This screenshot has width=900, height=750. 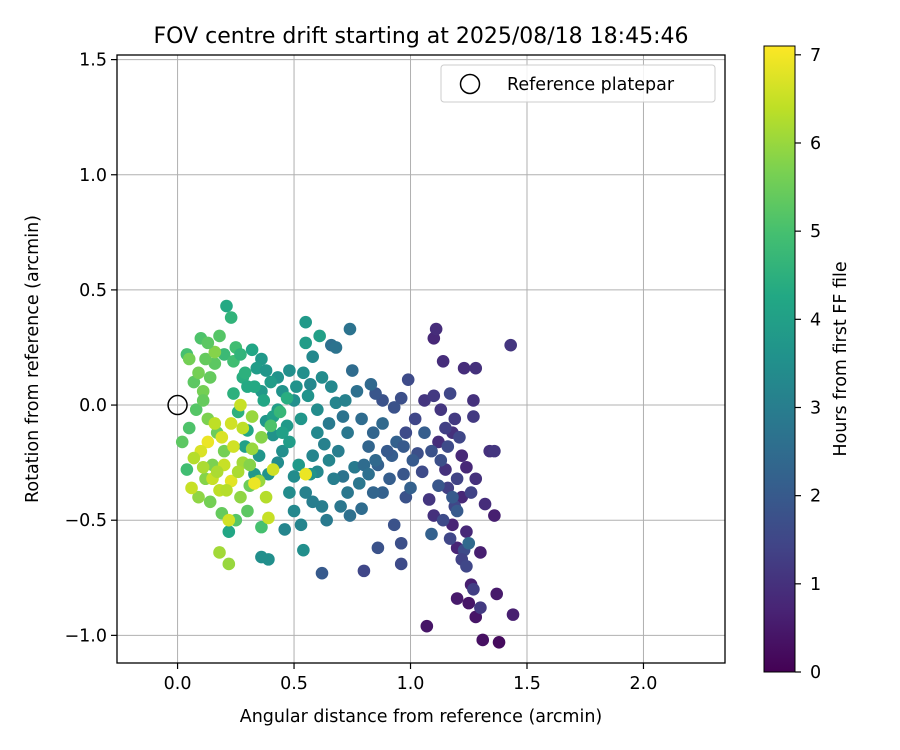 I want to click on y-tick-label: 0.5, so click(x=93, y=291).